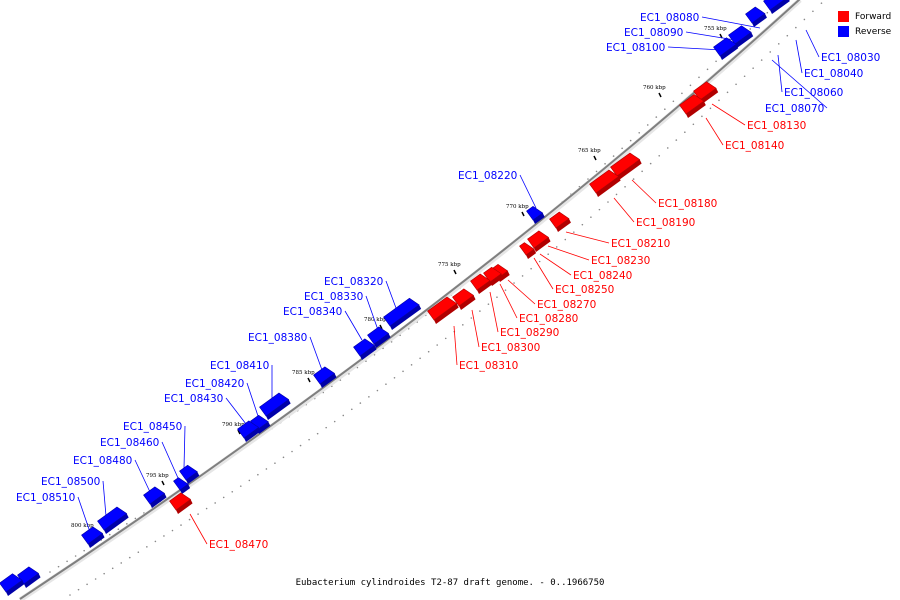 The image size is (900, 600). What do you see at coordinates (517, 207) in the screenshot?
I see `tick-label: 770 kbp` at bounding box center [517, 207].